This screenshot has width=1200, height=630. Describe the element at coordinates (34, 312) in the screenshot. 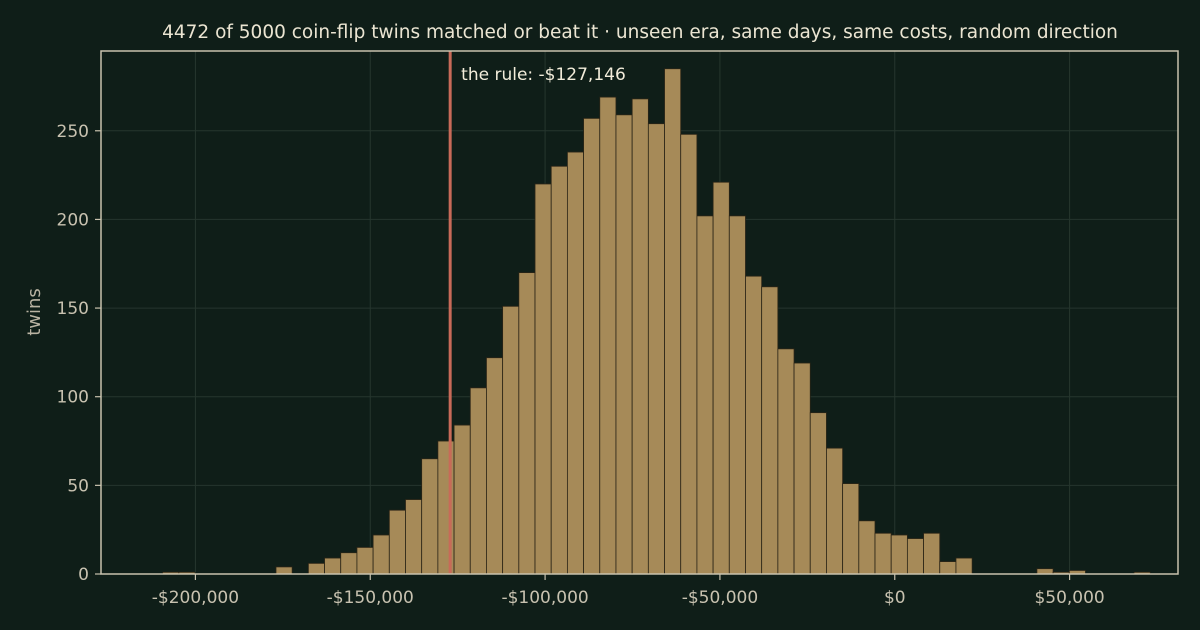

I see `y-axis-label: twins` at that location.